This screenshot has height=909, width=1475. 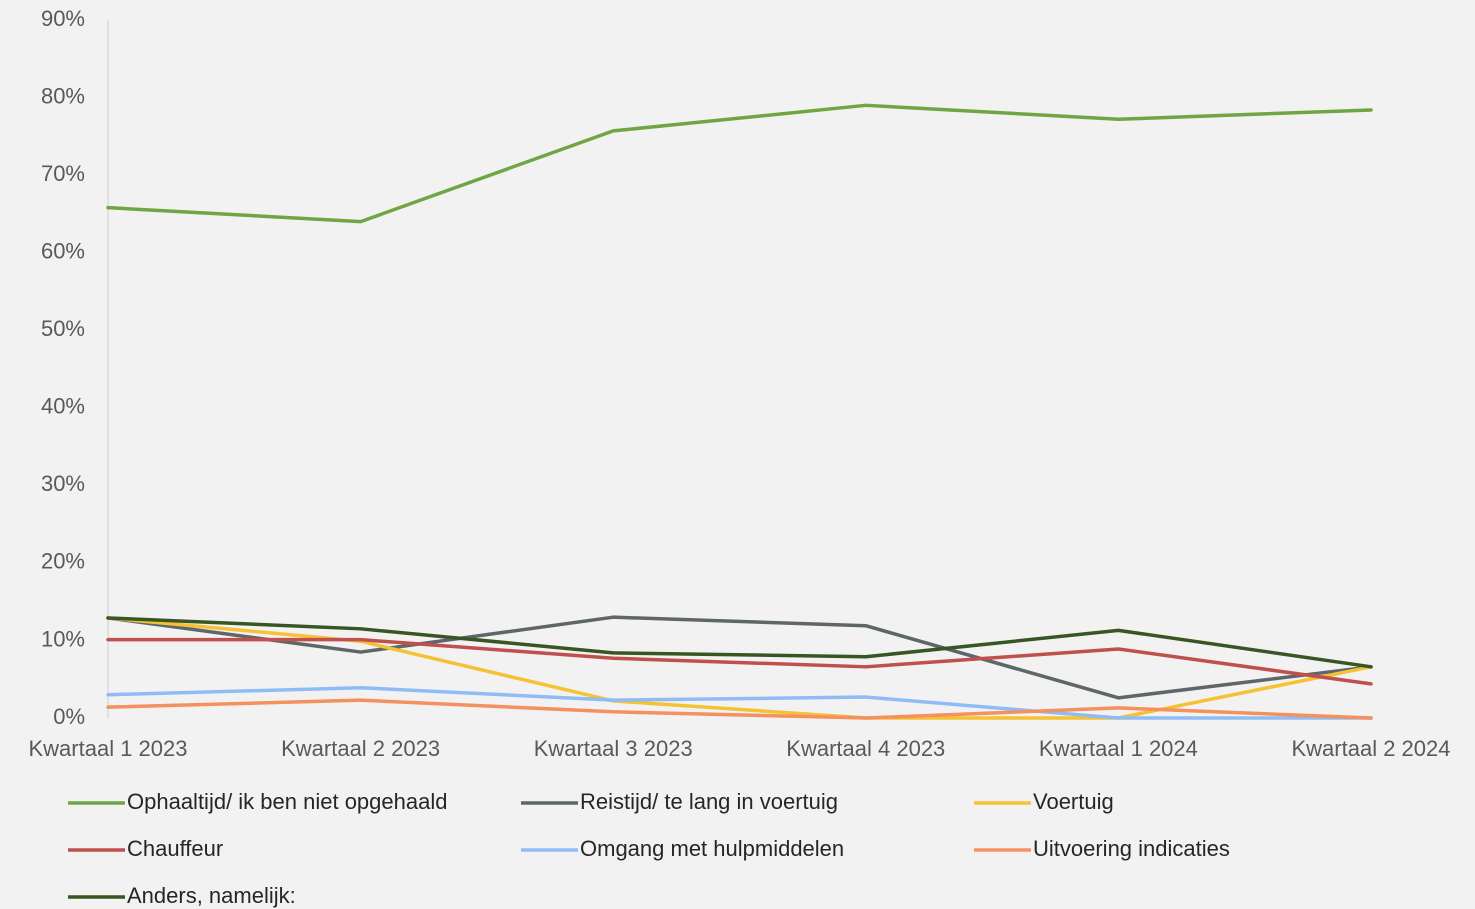 I want to click on y-tick-label: 40%, so click(x=63, y=406).